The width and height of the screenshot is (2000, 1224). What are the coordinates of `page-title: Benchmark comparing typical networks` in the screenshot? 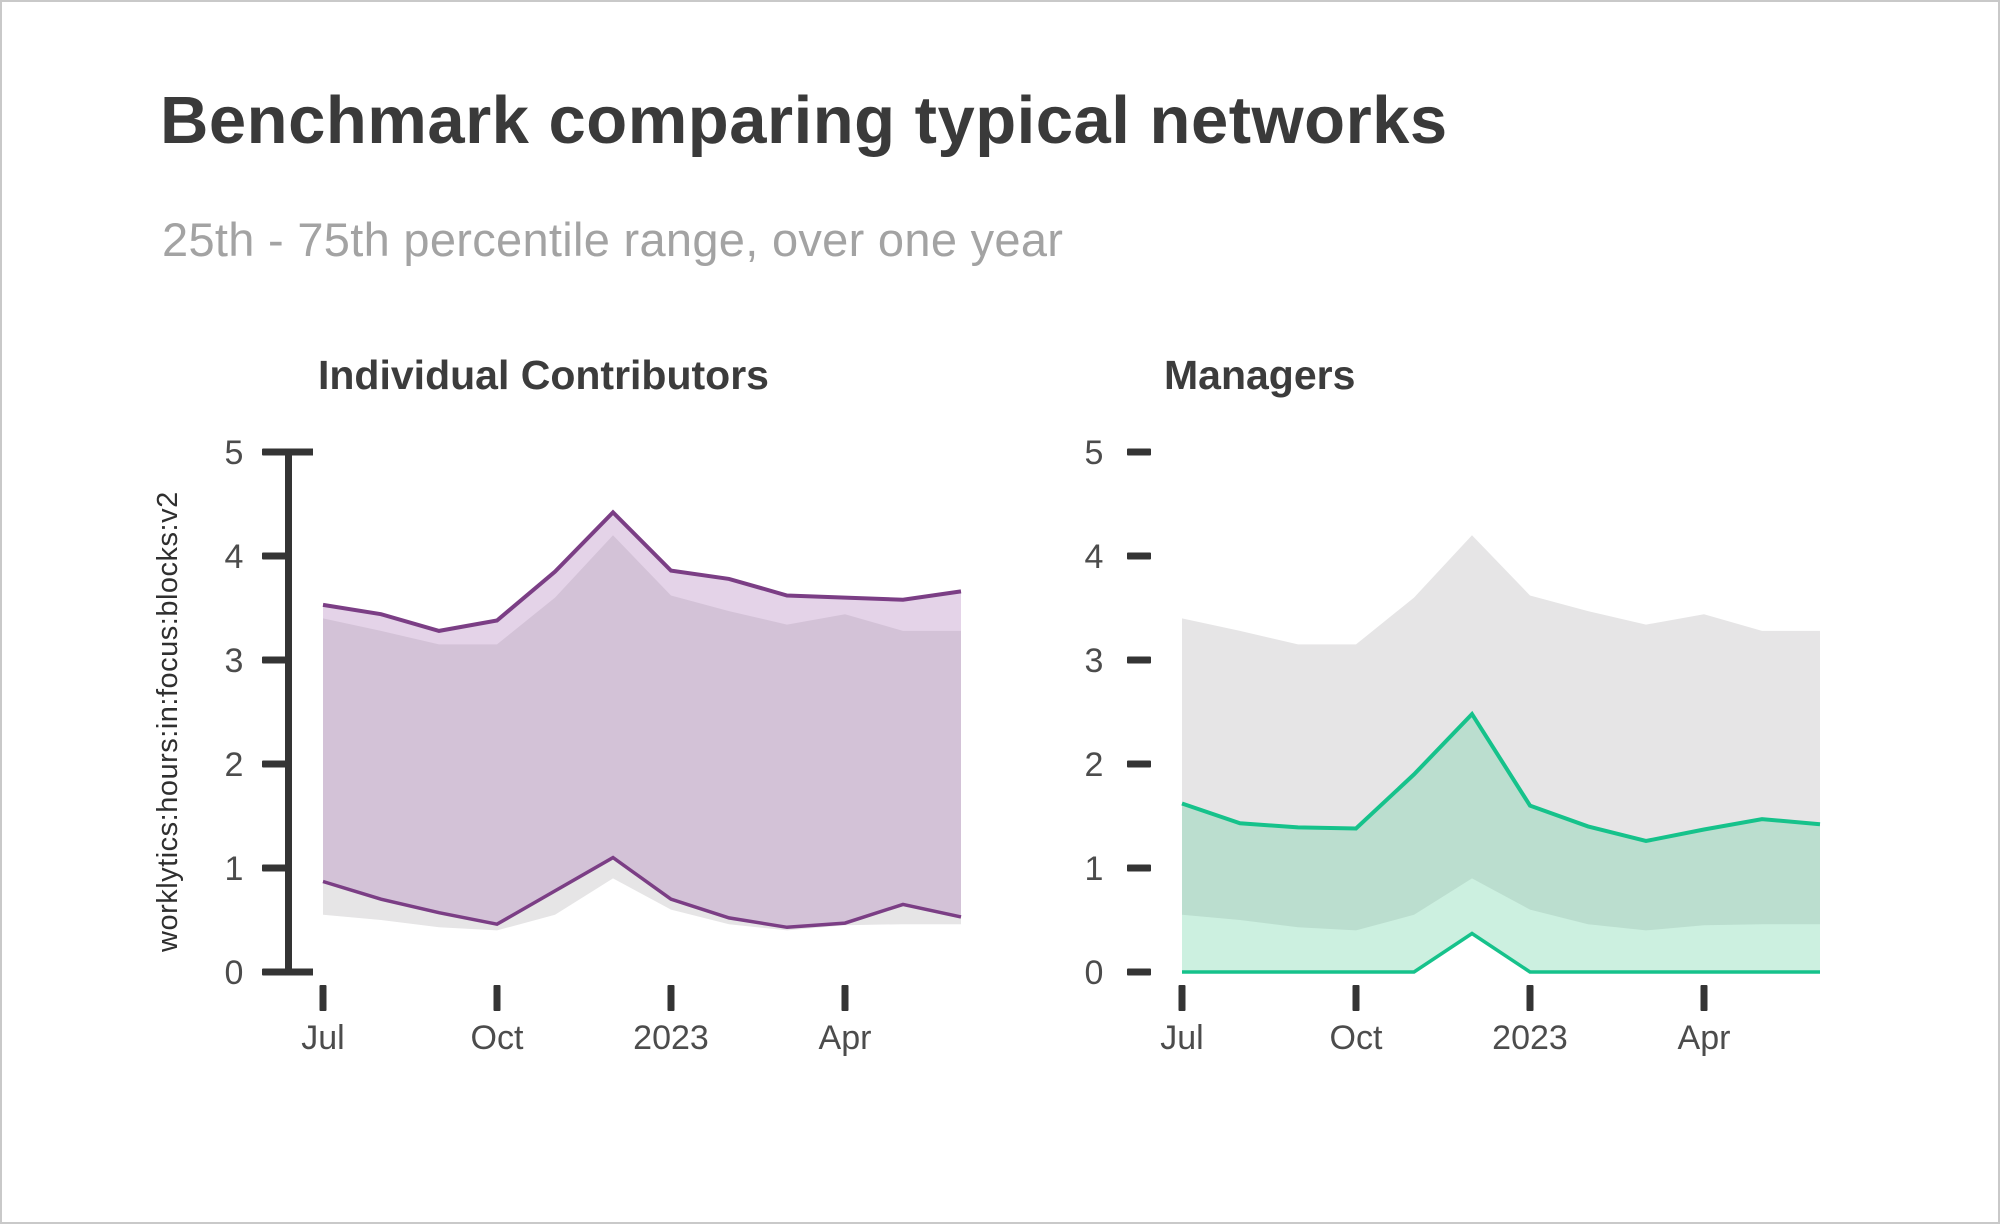 It's located at (804, 120).